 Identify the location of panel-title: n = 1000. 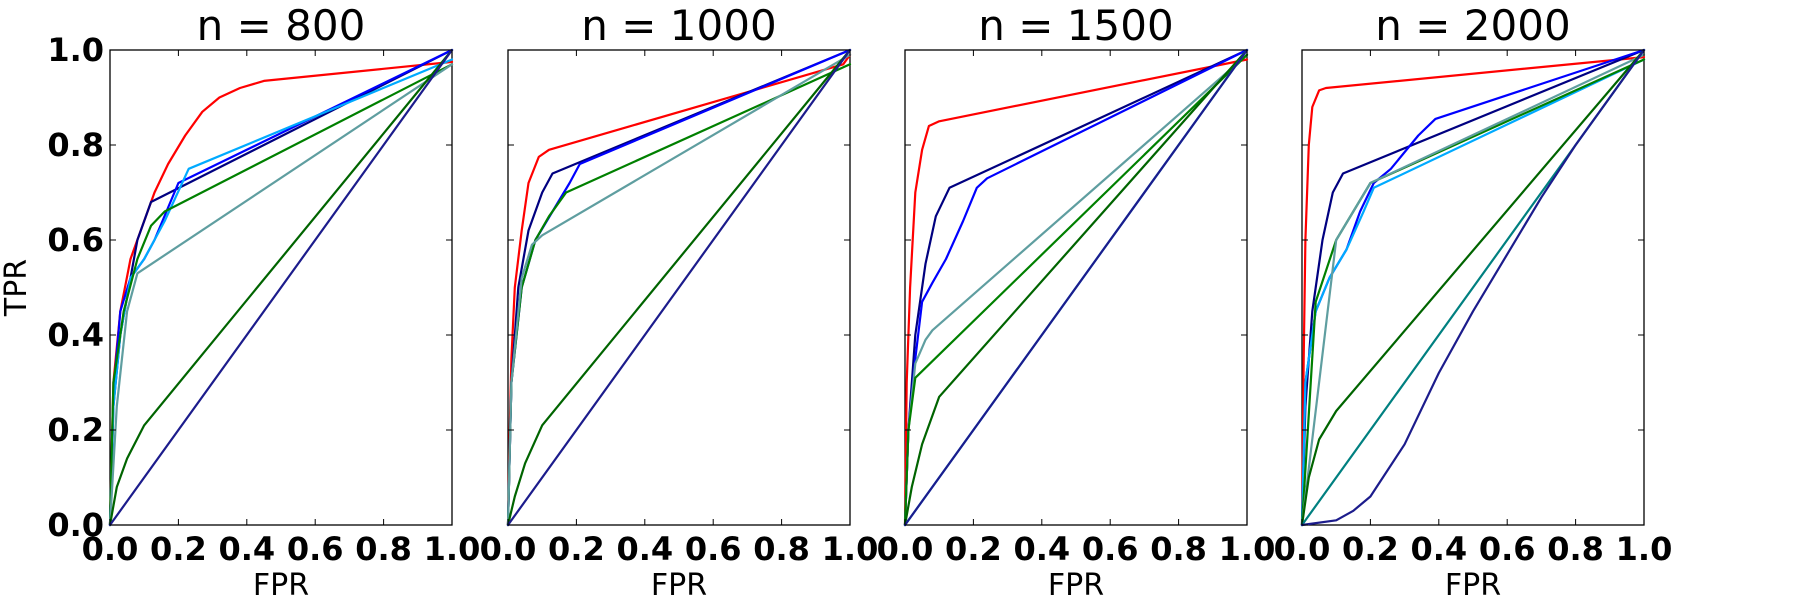
(678, 25).